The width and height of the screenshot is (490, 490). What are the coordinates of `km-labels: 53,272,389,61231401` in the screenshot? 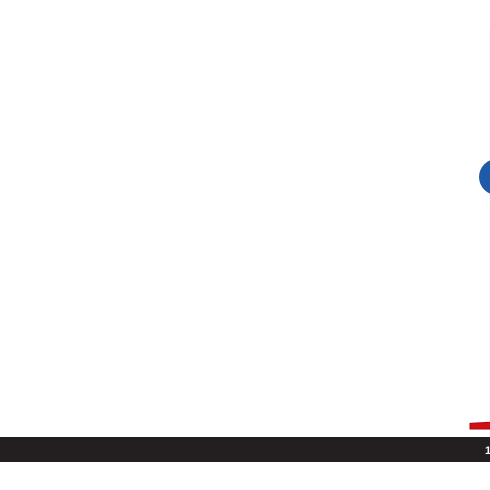 It's located at (487, 451).